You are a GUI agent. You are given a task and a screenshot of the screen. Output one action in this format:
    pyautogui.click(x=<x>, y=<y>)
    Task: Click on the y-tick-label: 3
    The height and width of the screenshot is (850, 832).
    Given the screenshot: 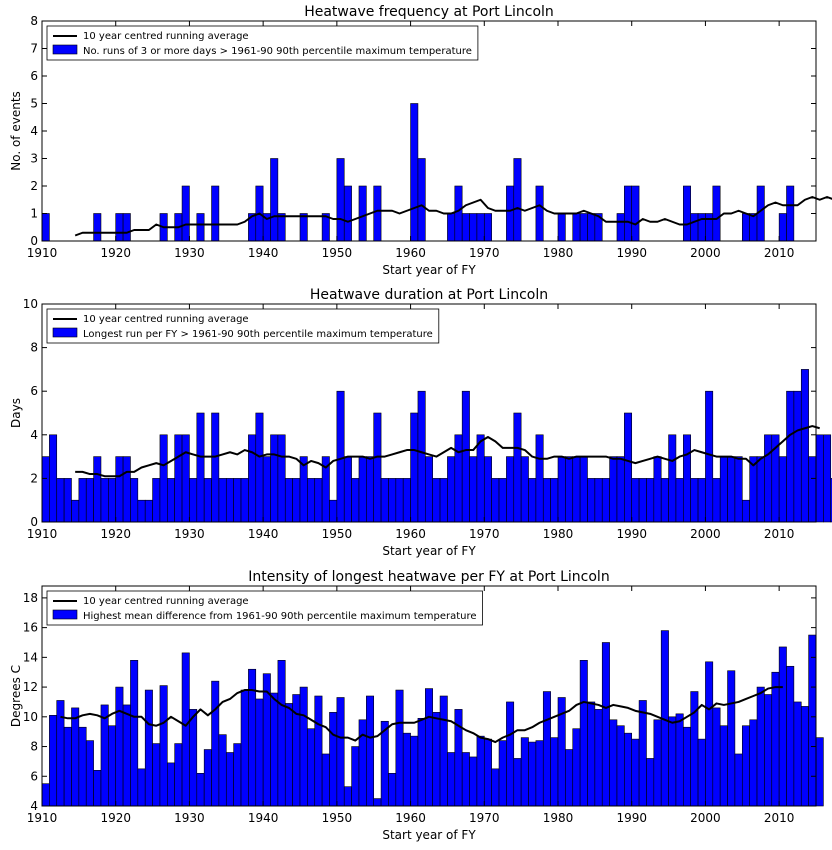 What is the action you would take?
    pyautogui.click(x=34, y=159)
    